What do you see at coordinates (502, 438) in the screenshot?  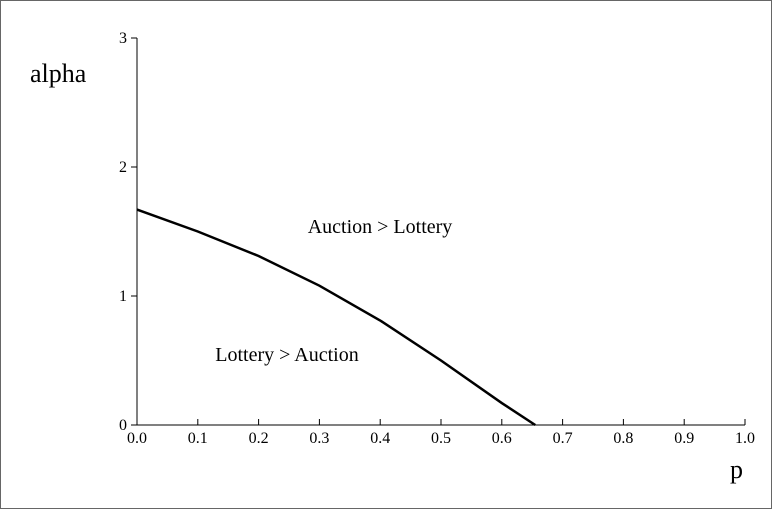 I see `x-tick-label: 0.6` at bounding box center [502, 438].